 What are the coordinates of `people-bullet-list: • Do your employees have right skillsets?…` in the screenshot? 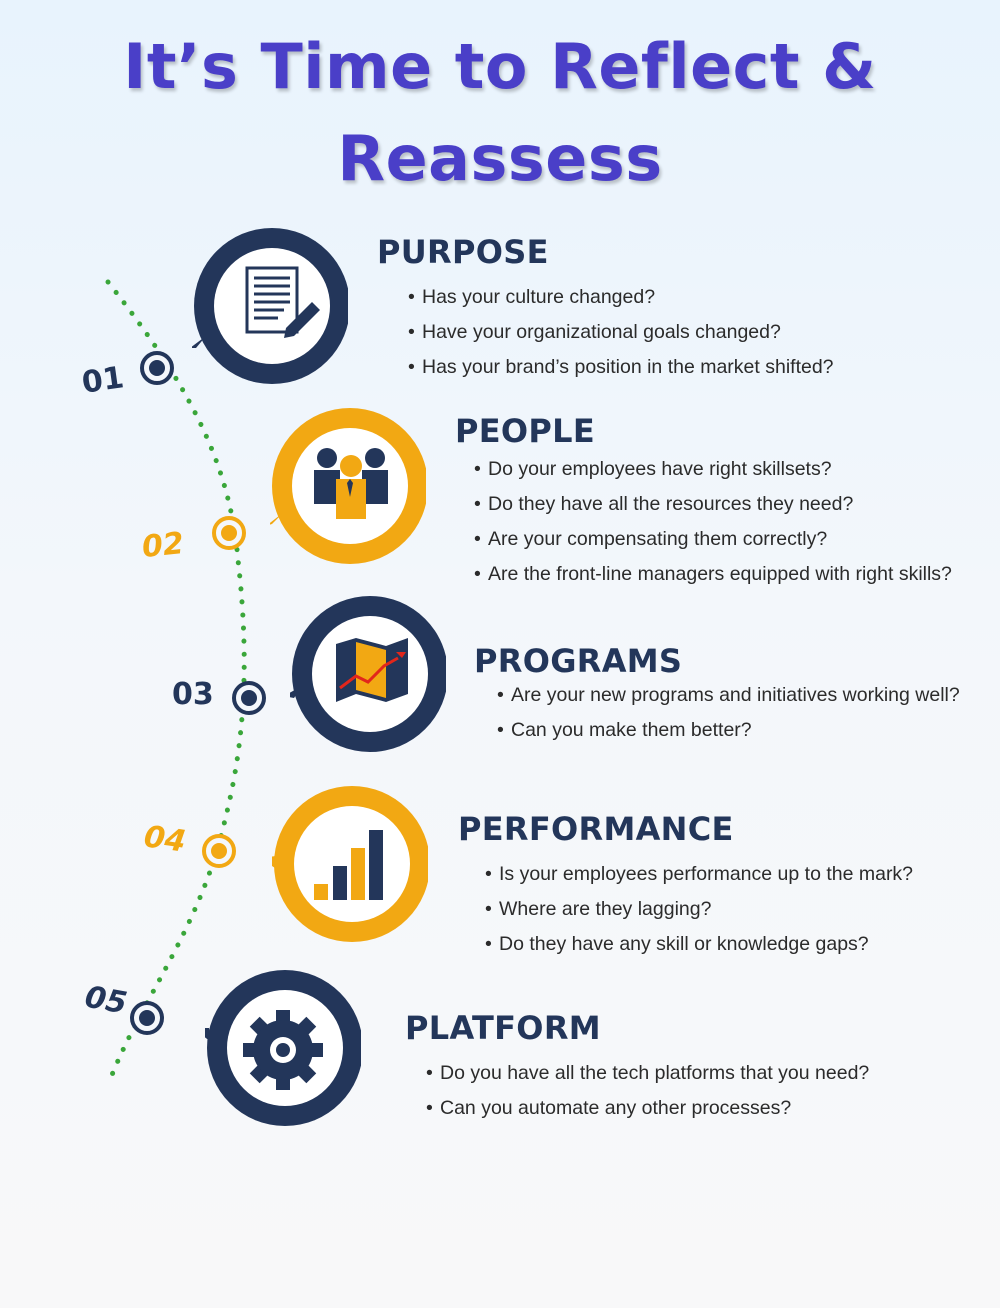 It's located at (713, 522).